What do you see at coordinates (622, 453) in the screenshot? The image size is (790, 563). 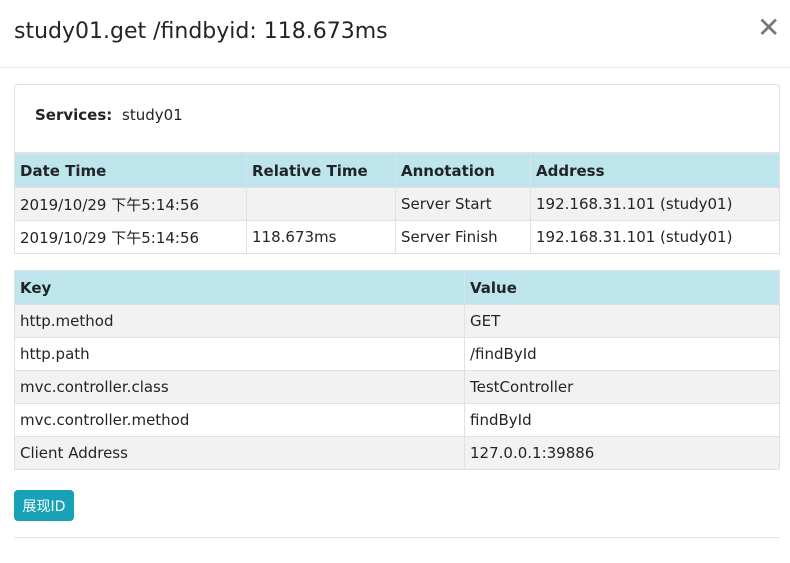 I see `cell: 127.0.0.1:39886` at bounding box center [622, 453].